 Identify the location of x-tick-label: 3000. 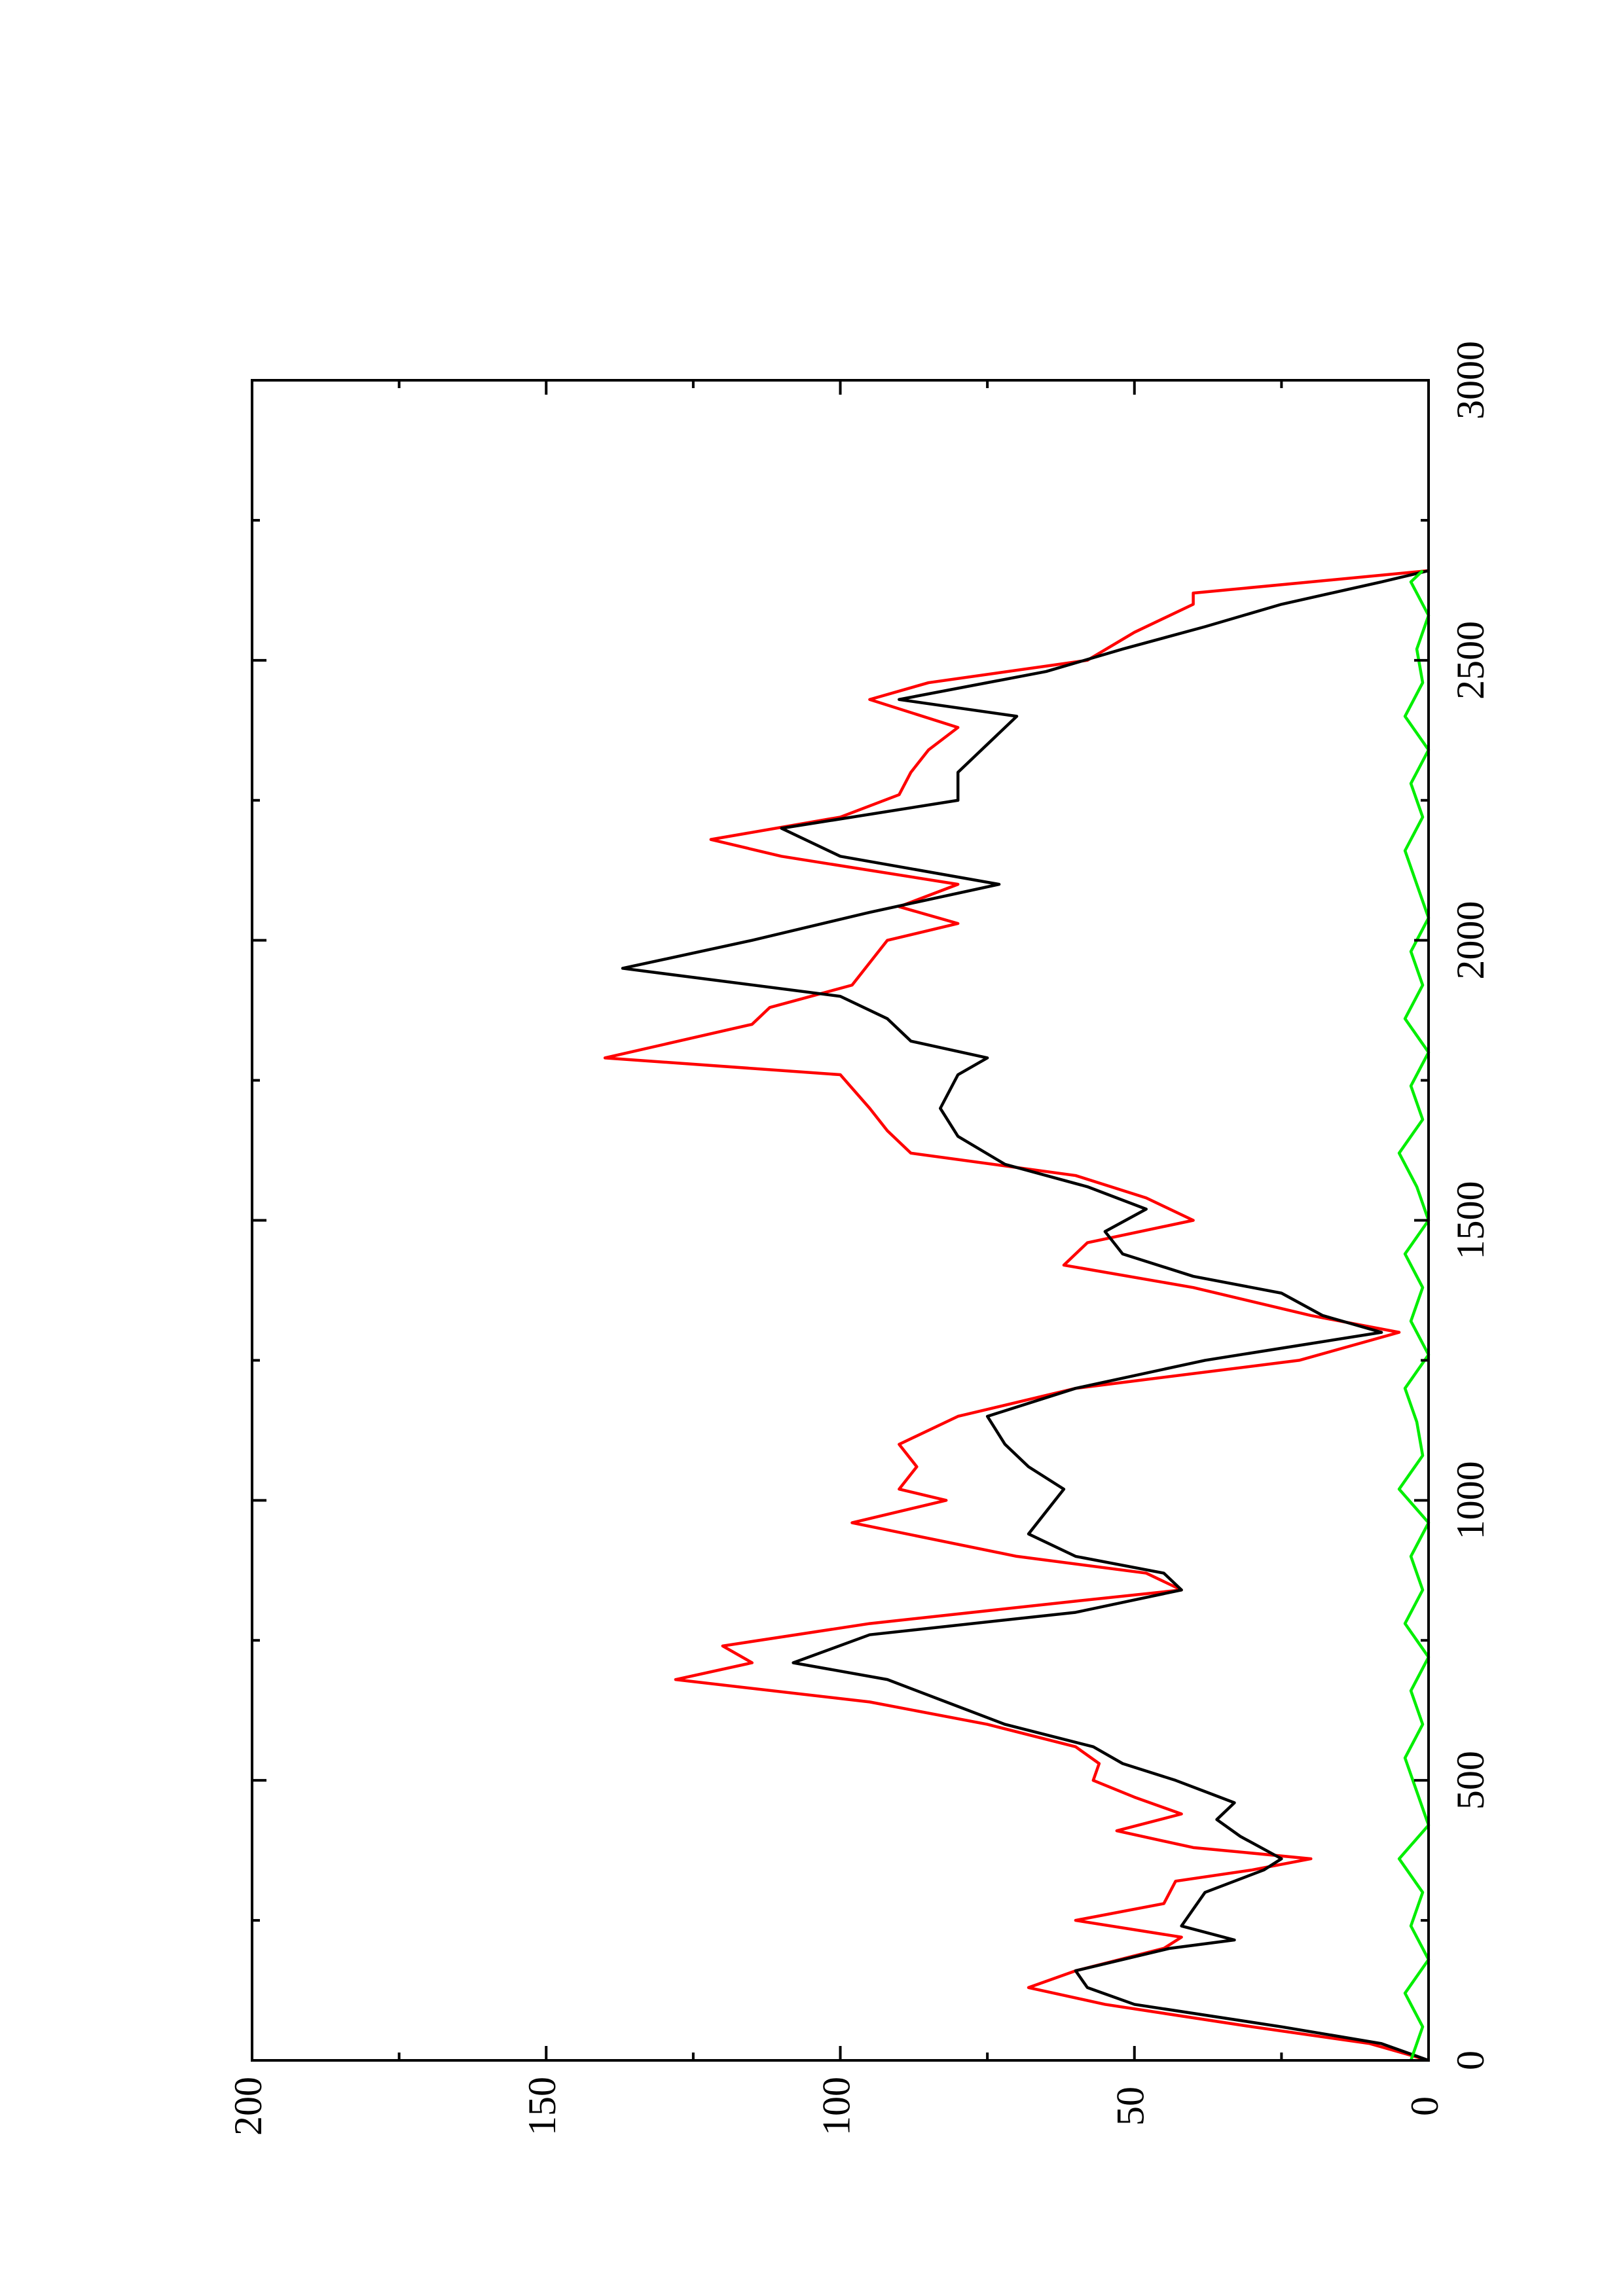
(1470, 380).